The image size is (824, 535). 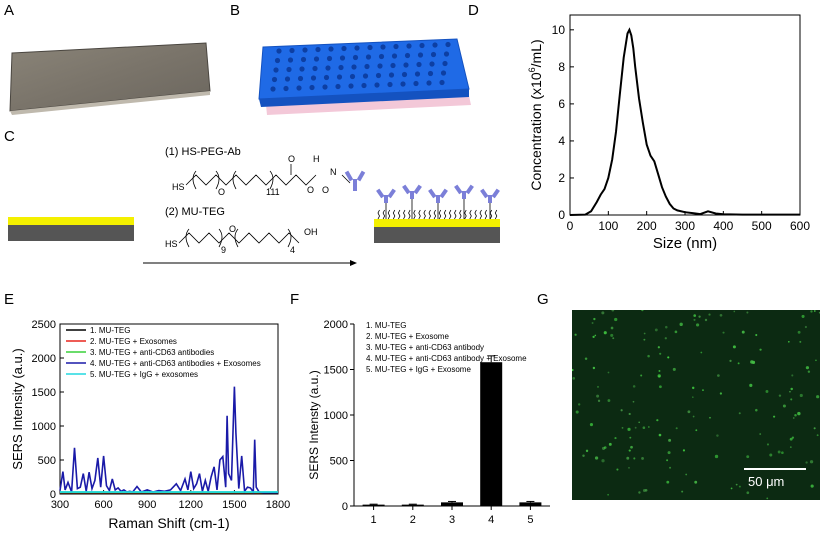 I want to click on legend-entry-1: 1. MU-TEG, so click(x=386, y=325).